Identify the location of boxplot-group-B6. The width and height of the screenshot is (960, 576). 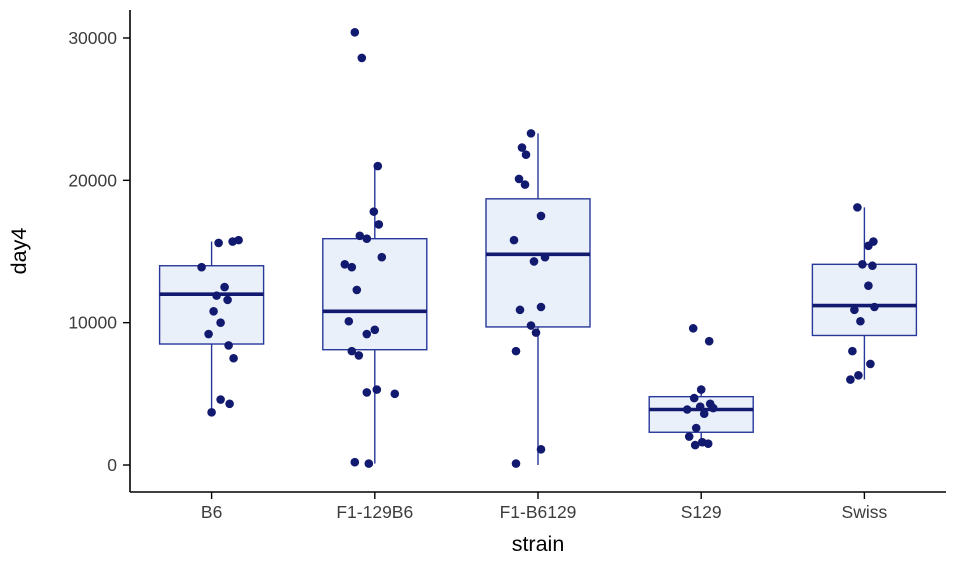
(211, 326).